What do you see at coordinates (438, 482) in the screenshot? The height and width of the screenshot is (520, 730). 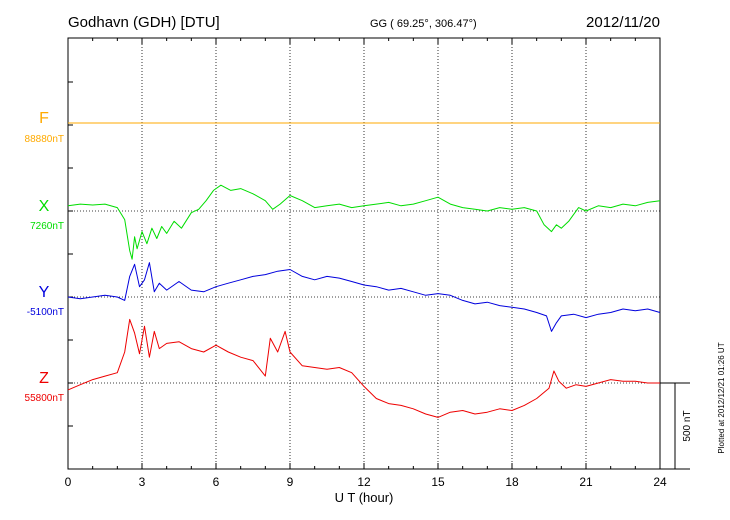 I see `x-tick-label: 15` at bounding box center [438, 482].